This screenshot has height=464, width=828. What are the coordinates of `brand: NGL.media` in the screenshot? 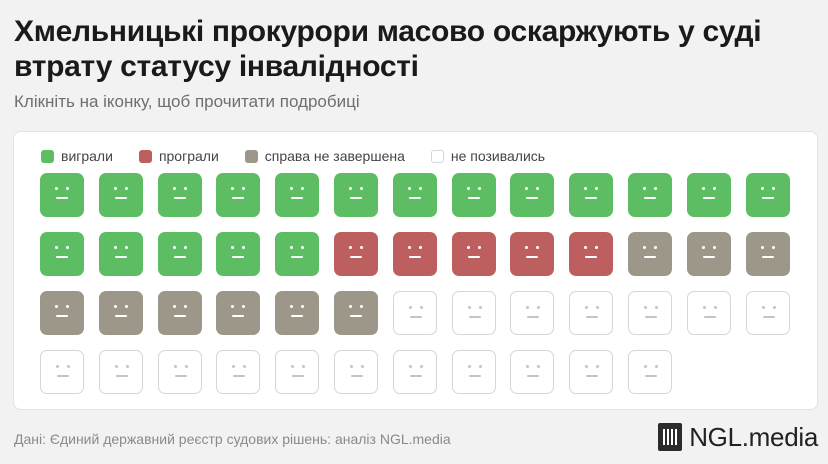 It's located at (738, 437).